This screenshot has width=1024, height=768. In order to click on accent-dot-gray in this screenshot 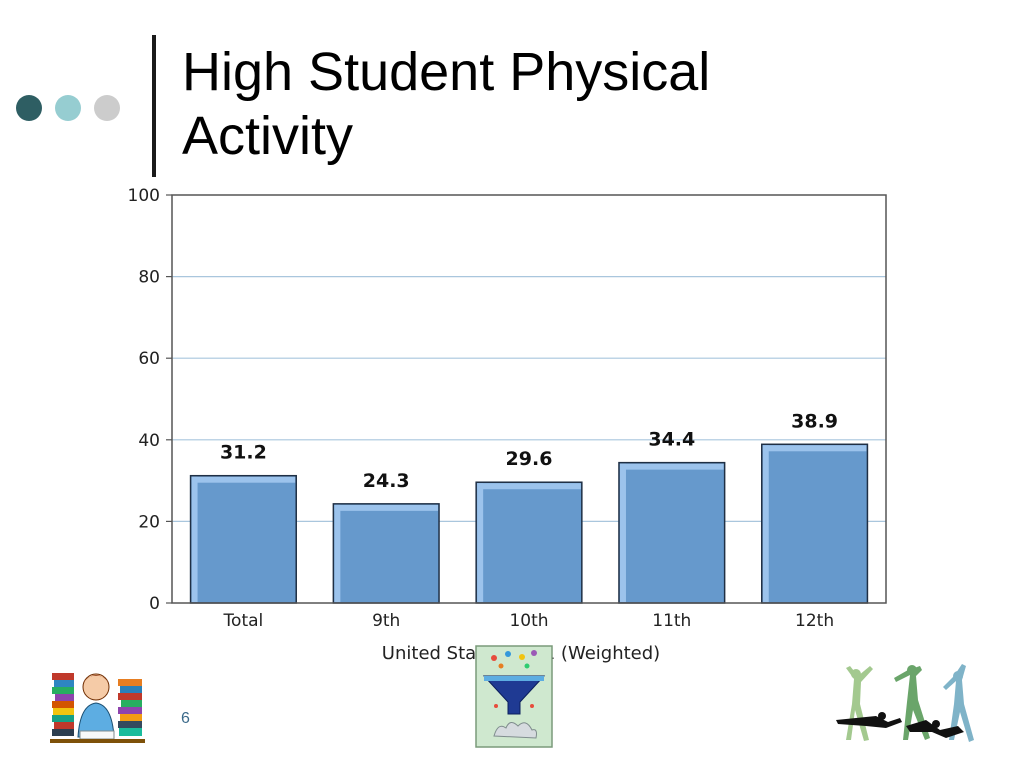, I will do `click(107, 108)`.